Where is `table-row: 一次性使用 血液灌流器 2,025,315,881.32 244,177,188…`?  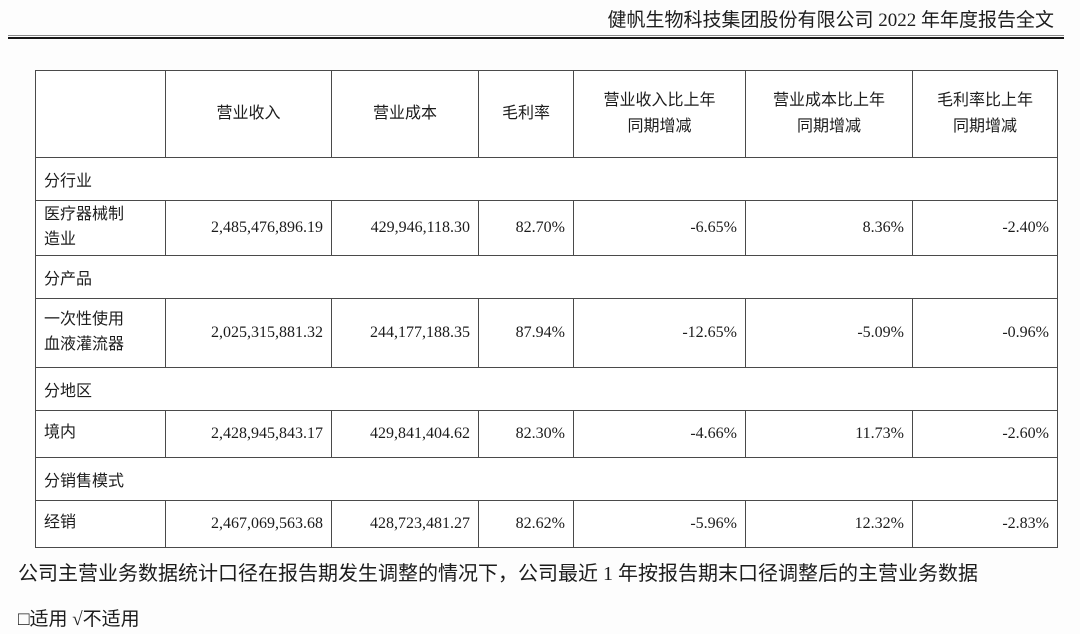
table-row: 一次性使用 血液灌流器 2,025,315,881.32 244,177,188… is located at coordinates (546, 332).